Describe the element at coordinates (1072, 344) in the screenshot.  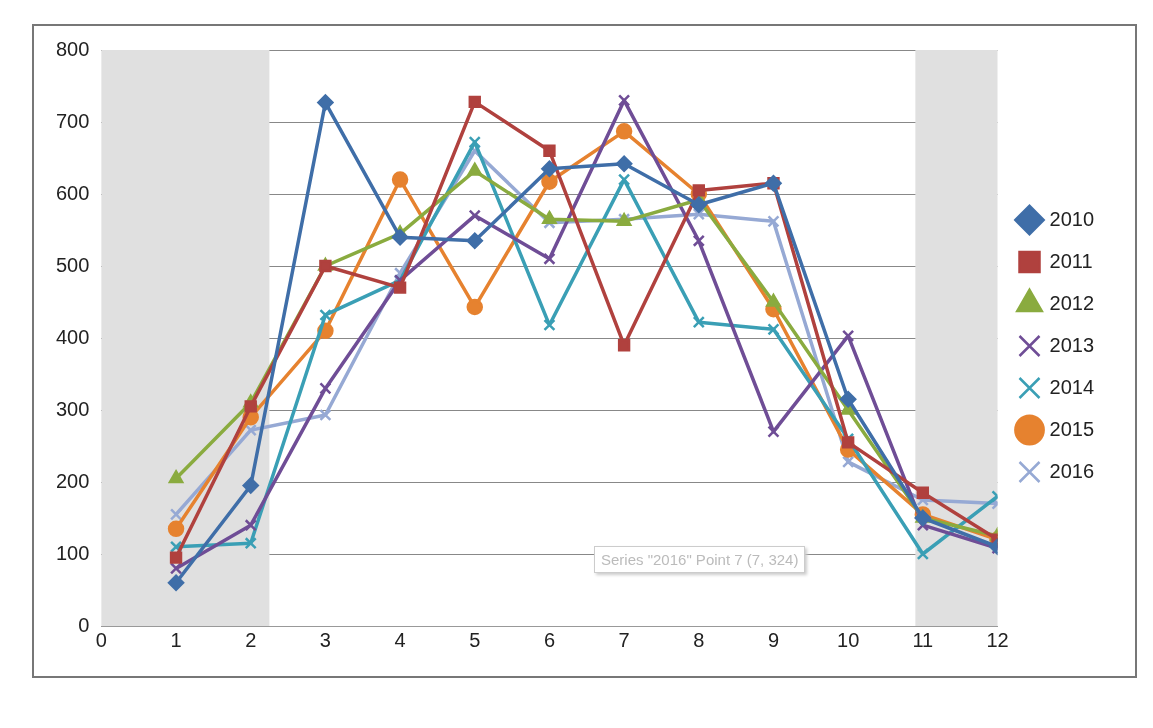
I see `legend-label: 2013` at that location.